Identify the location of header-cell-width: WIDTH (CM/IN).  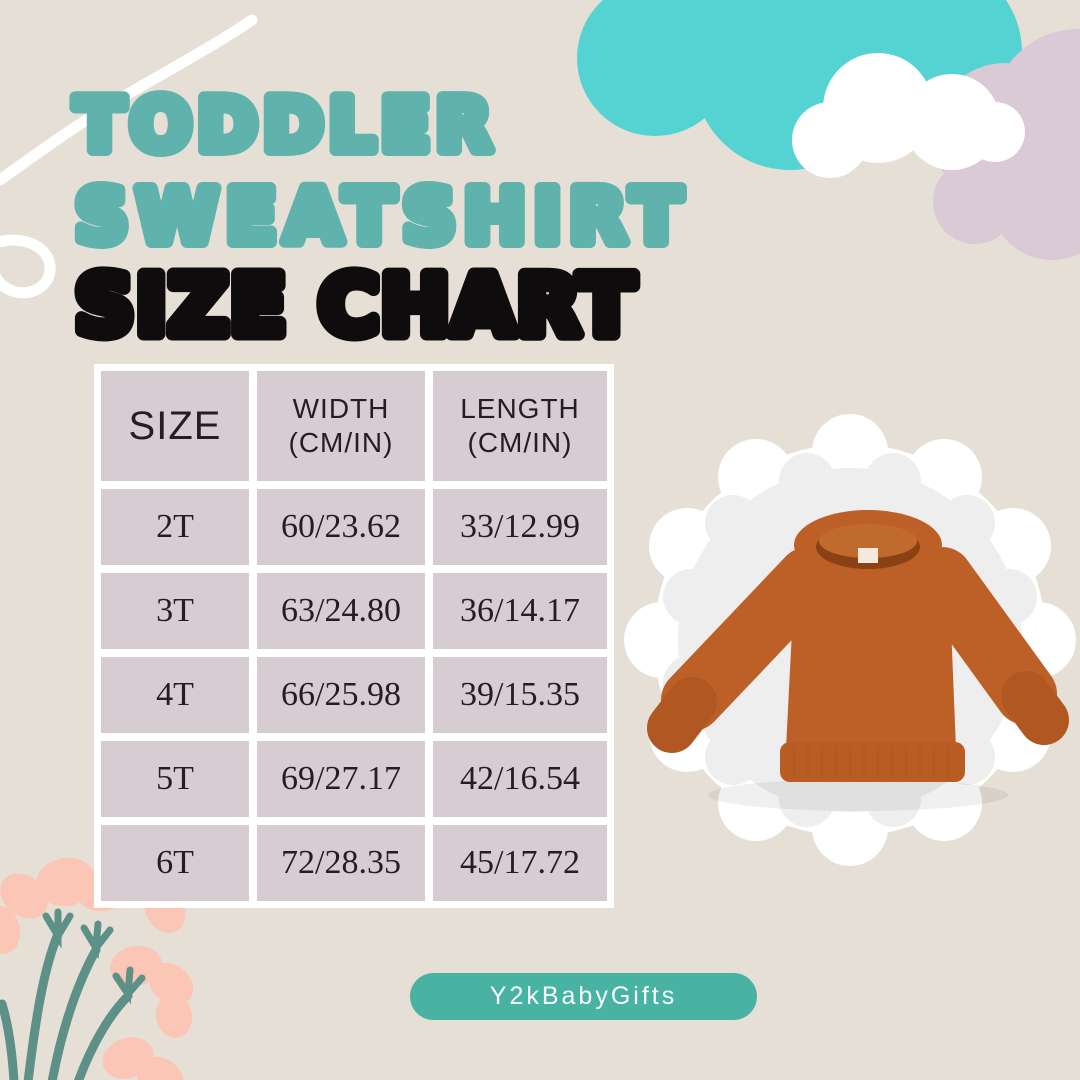
(341, 426).